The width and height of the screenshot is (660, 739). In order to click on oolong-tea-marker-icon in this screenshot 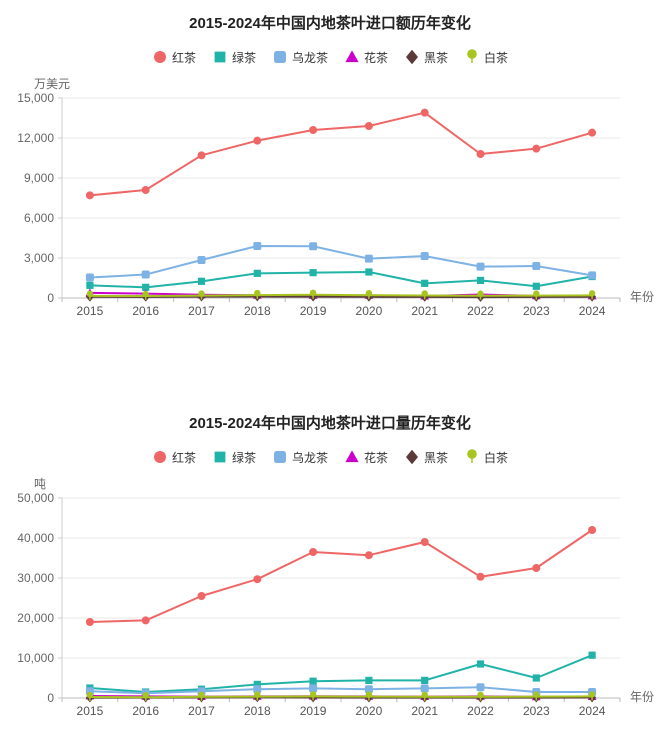, I will do `click(279, 457)`.